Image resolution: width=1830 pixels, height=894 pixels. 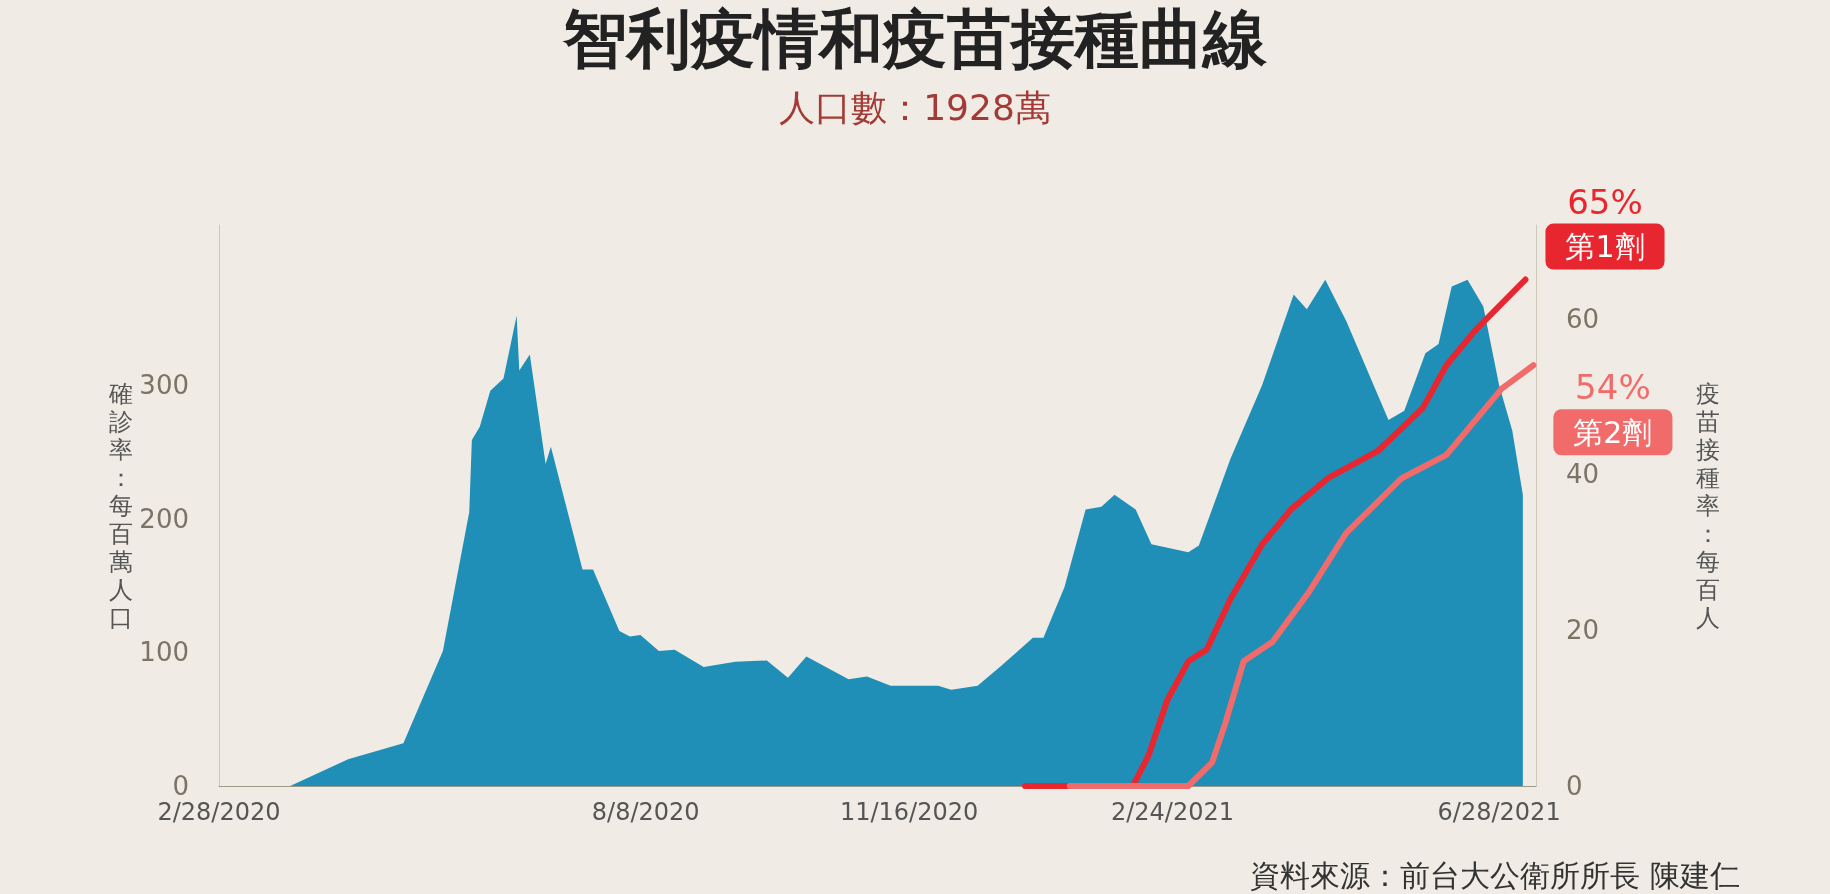 What do you see at coordinates (1613, 432) in the screenshot?
I see `text: 第2劑` at bounding box center [1613, 432].